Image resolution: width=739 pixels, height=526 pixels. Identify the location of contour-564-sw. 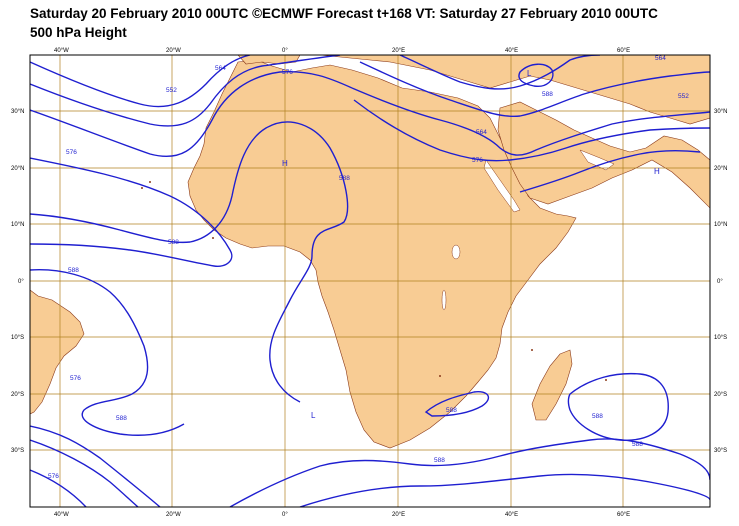
(84, 473).